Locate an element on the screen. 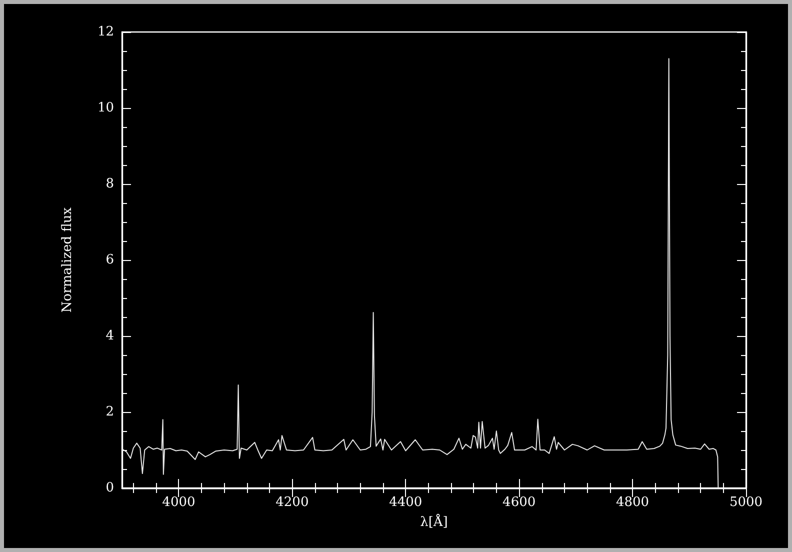 This screenshot has height=552, width=792. x-tick-label: 4800 is located at coordinates (633, 502).